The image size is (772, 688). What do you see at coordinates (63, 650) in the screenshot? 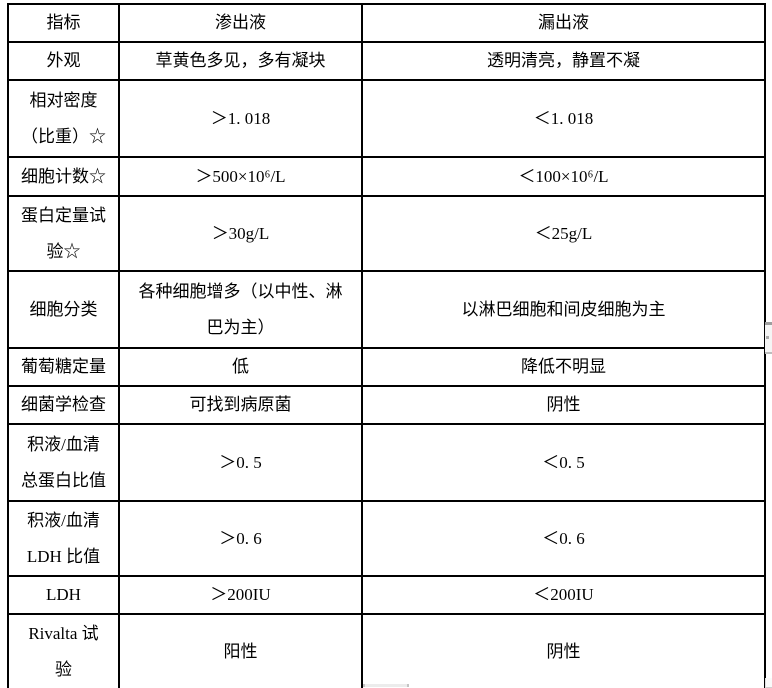
I see `cell-indicator: Rivalta 试 验` at bounding box center [63, 650].